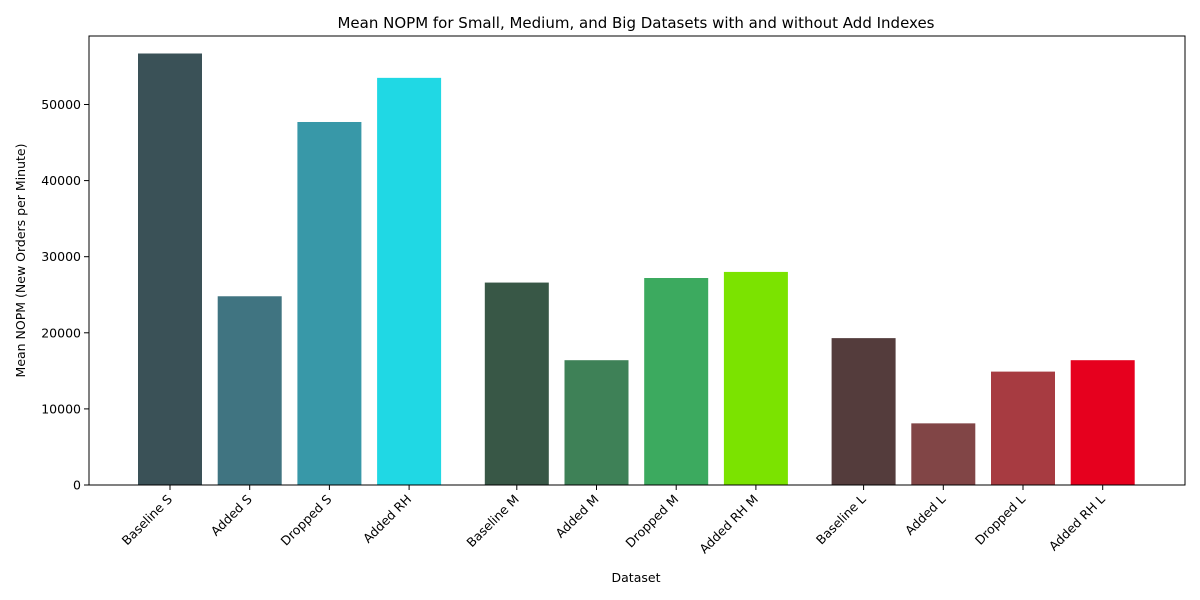 This screenshot has width=1200, height=600. I want to click on x-tick-label: Baseline S, so click(147, 519).